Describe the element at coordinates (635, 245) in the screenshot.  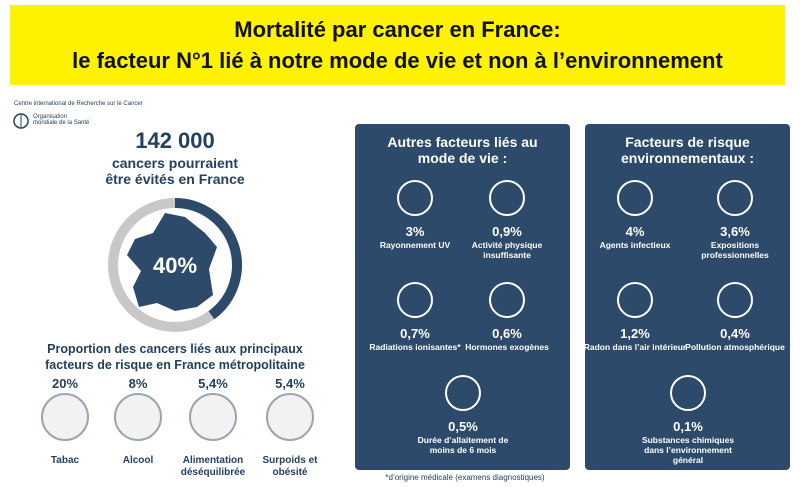
I see `factor-label: Agents infectieux` at that location.